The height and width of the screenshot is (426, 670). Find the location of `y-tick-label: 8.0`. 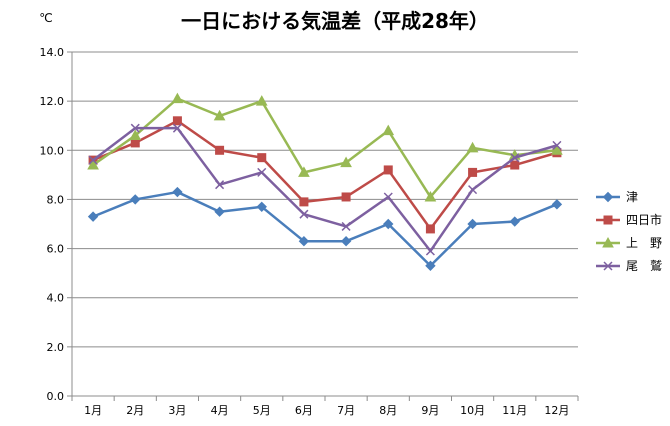

y-tick-label: 8.0 is located at coordinates (56, 199).